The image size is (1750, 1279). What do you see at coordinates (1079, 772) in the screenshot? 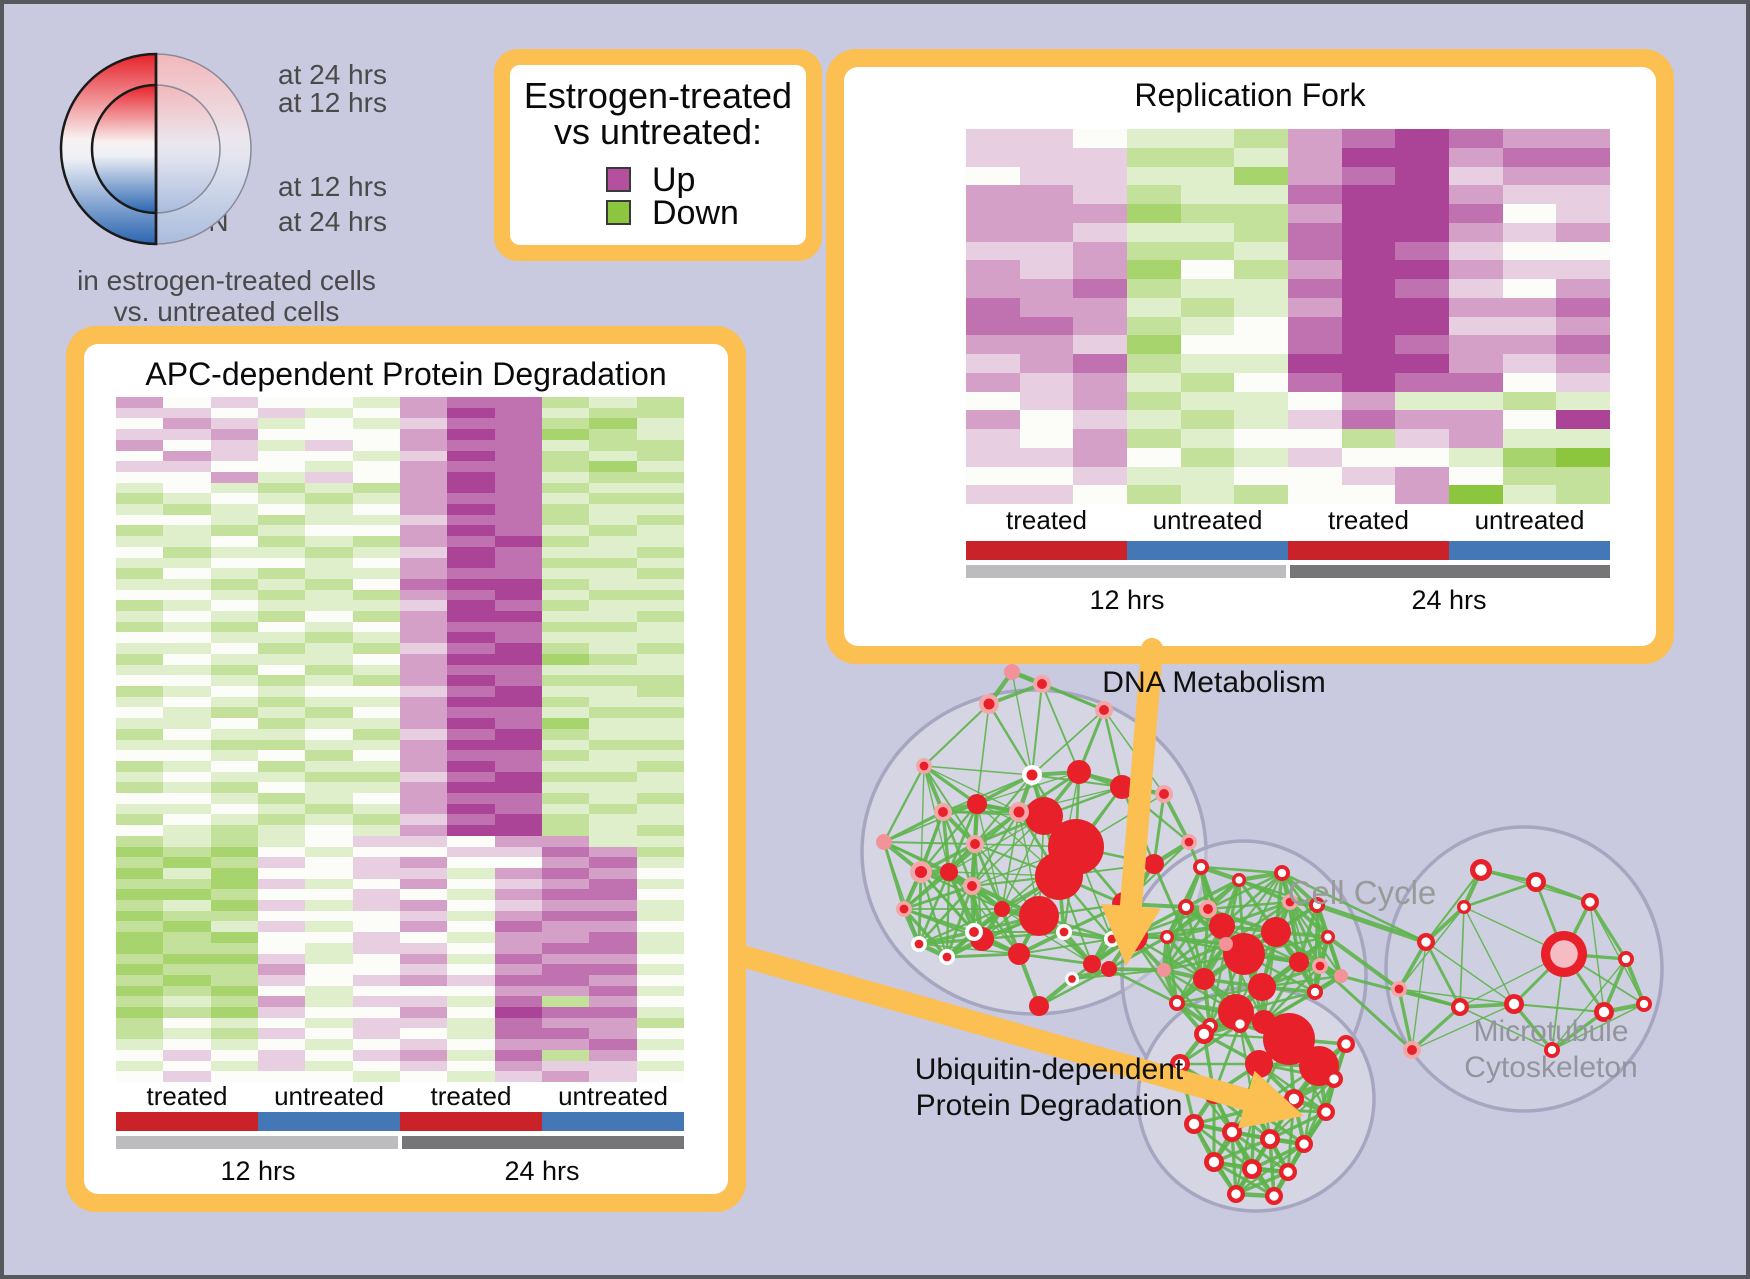
I see `gene-node-solid` at bounding box center [1079, 772].